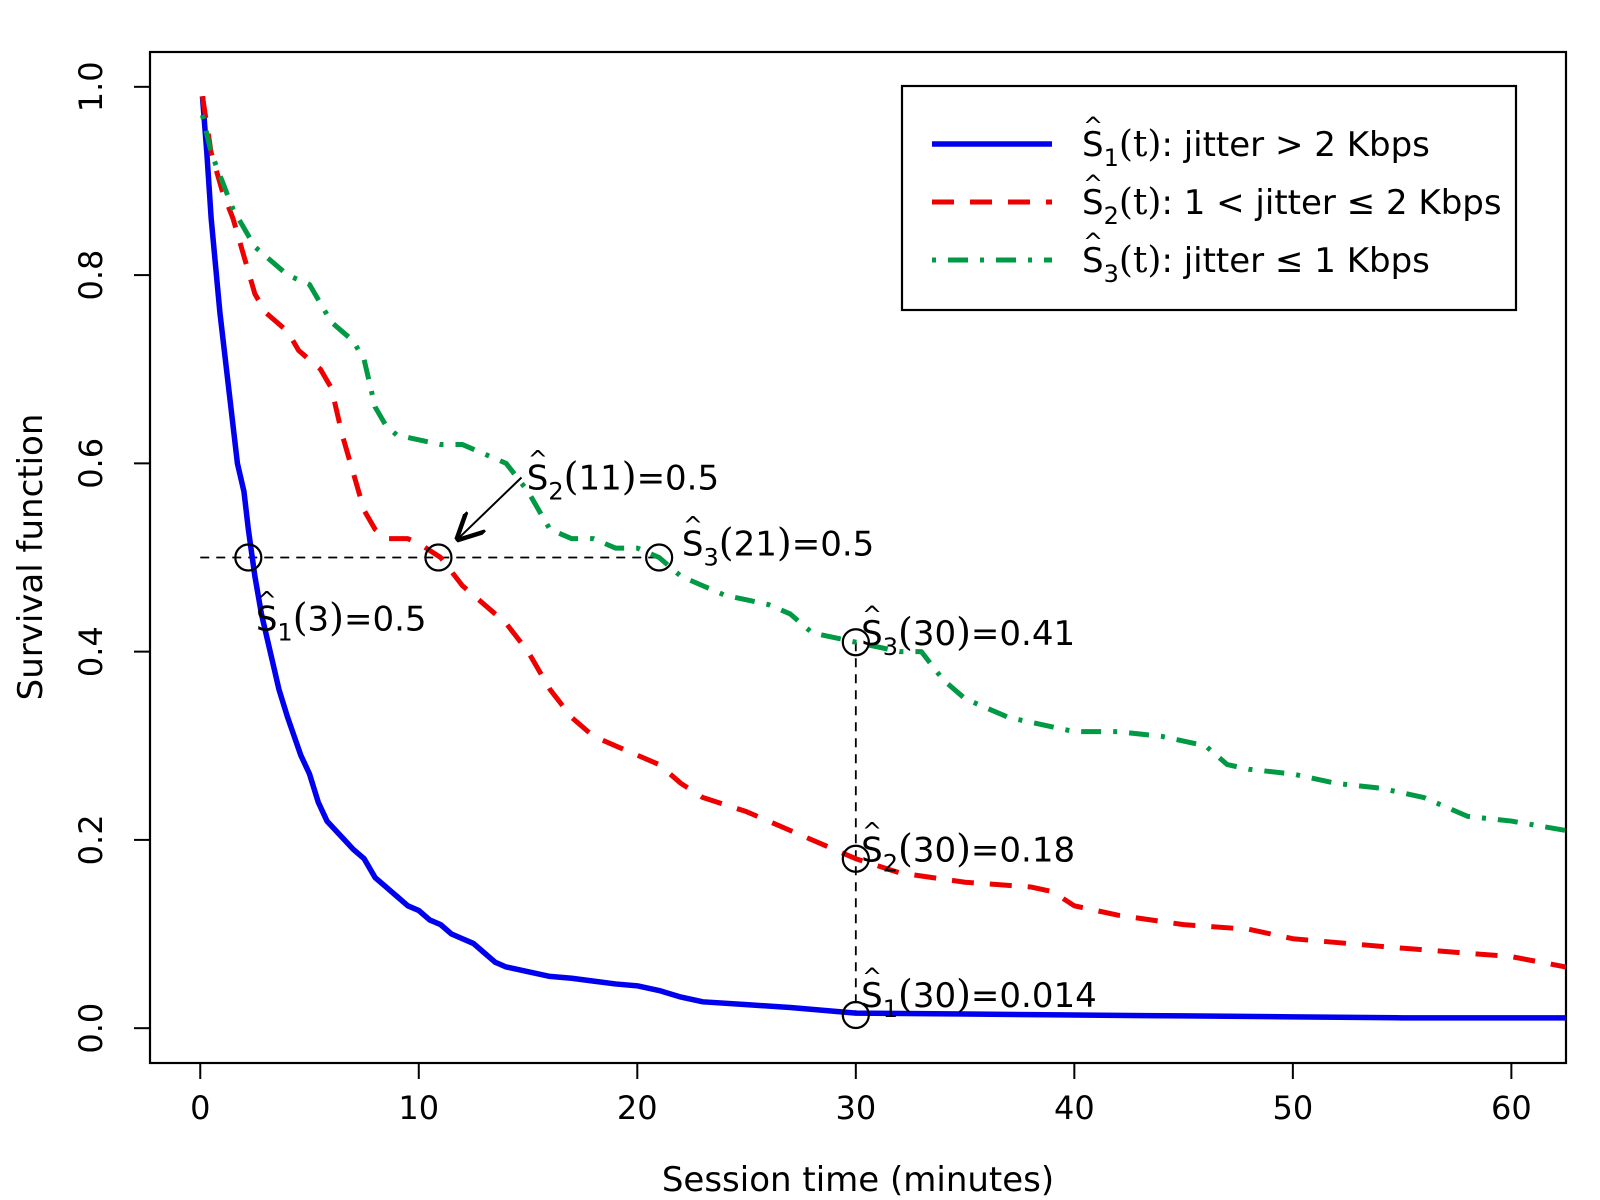 Image resolution: width=1600 pixels, height=1200 pixels. Describe the element at coordinates (1331, 203) in the screenshot. I see `legend-text: : 1 < jitter ≤ 2 Kbps` at that location.